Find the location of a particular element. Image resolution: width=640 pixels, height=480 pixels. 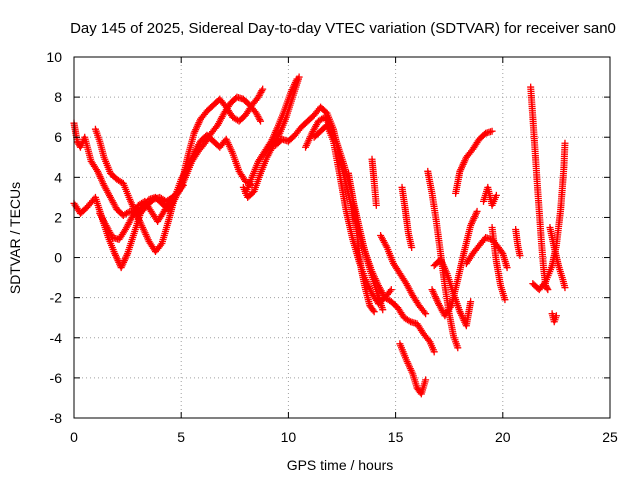

y-tick-label: -2 is located at coordinates (56, 298).